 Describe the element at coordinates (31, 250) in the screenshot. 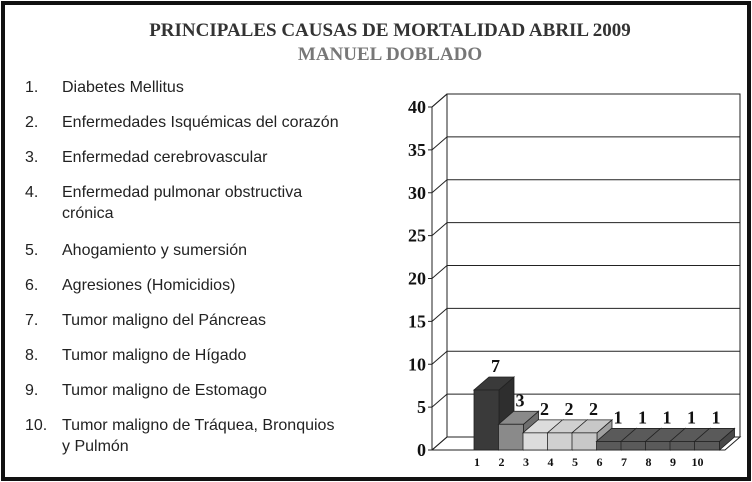

I see `cause-number: 5.` at that location.